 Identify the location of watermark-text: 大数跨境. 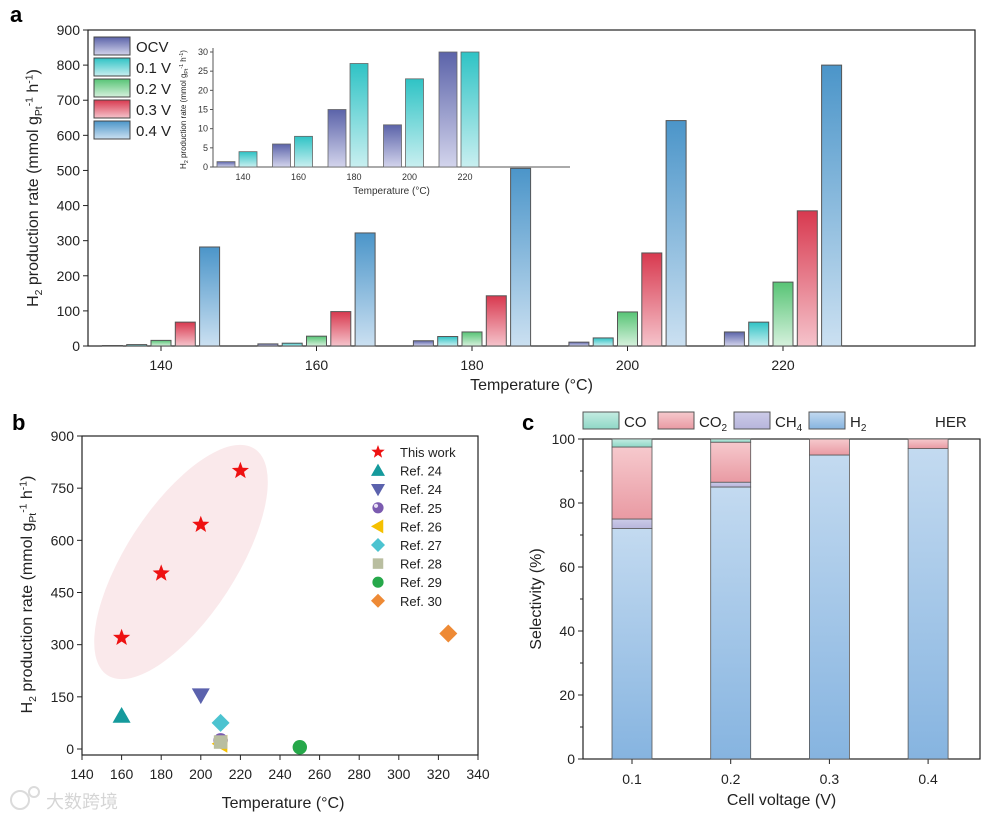
(82, 802).